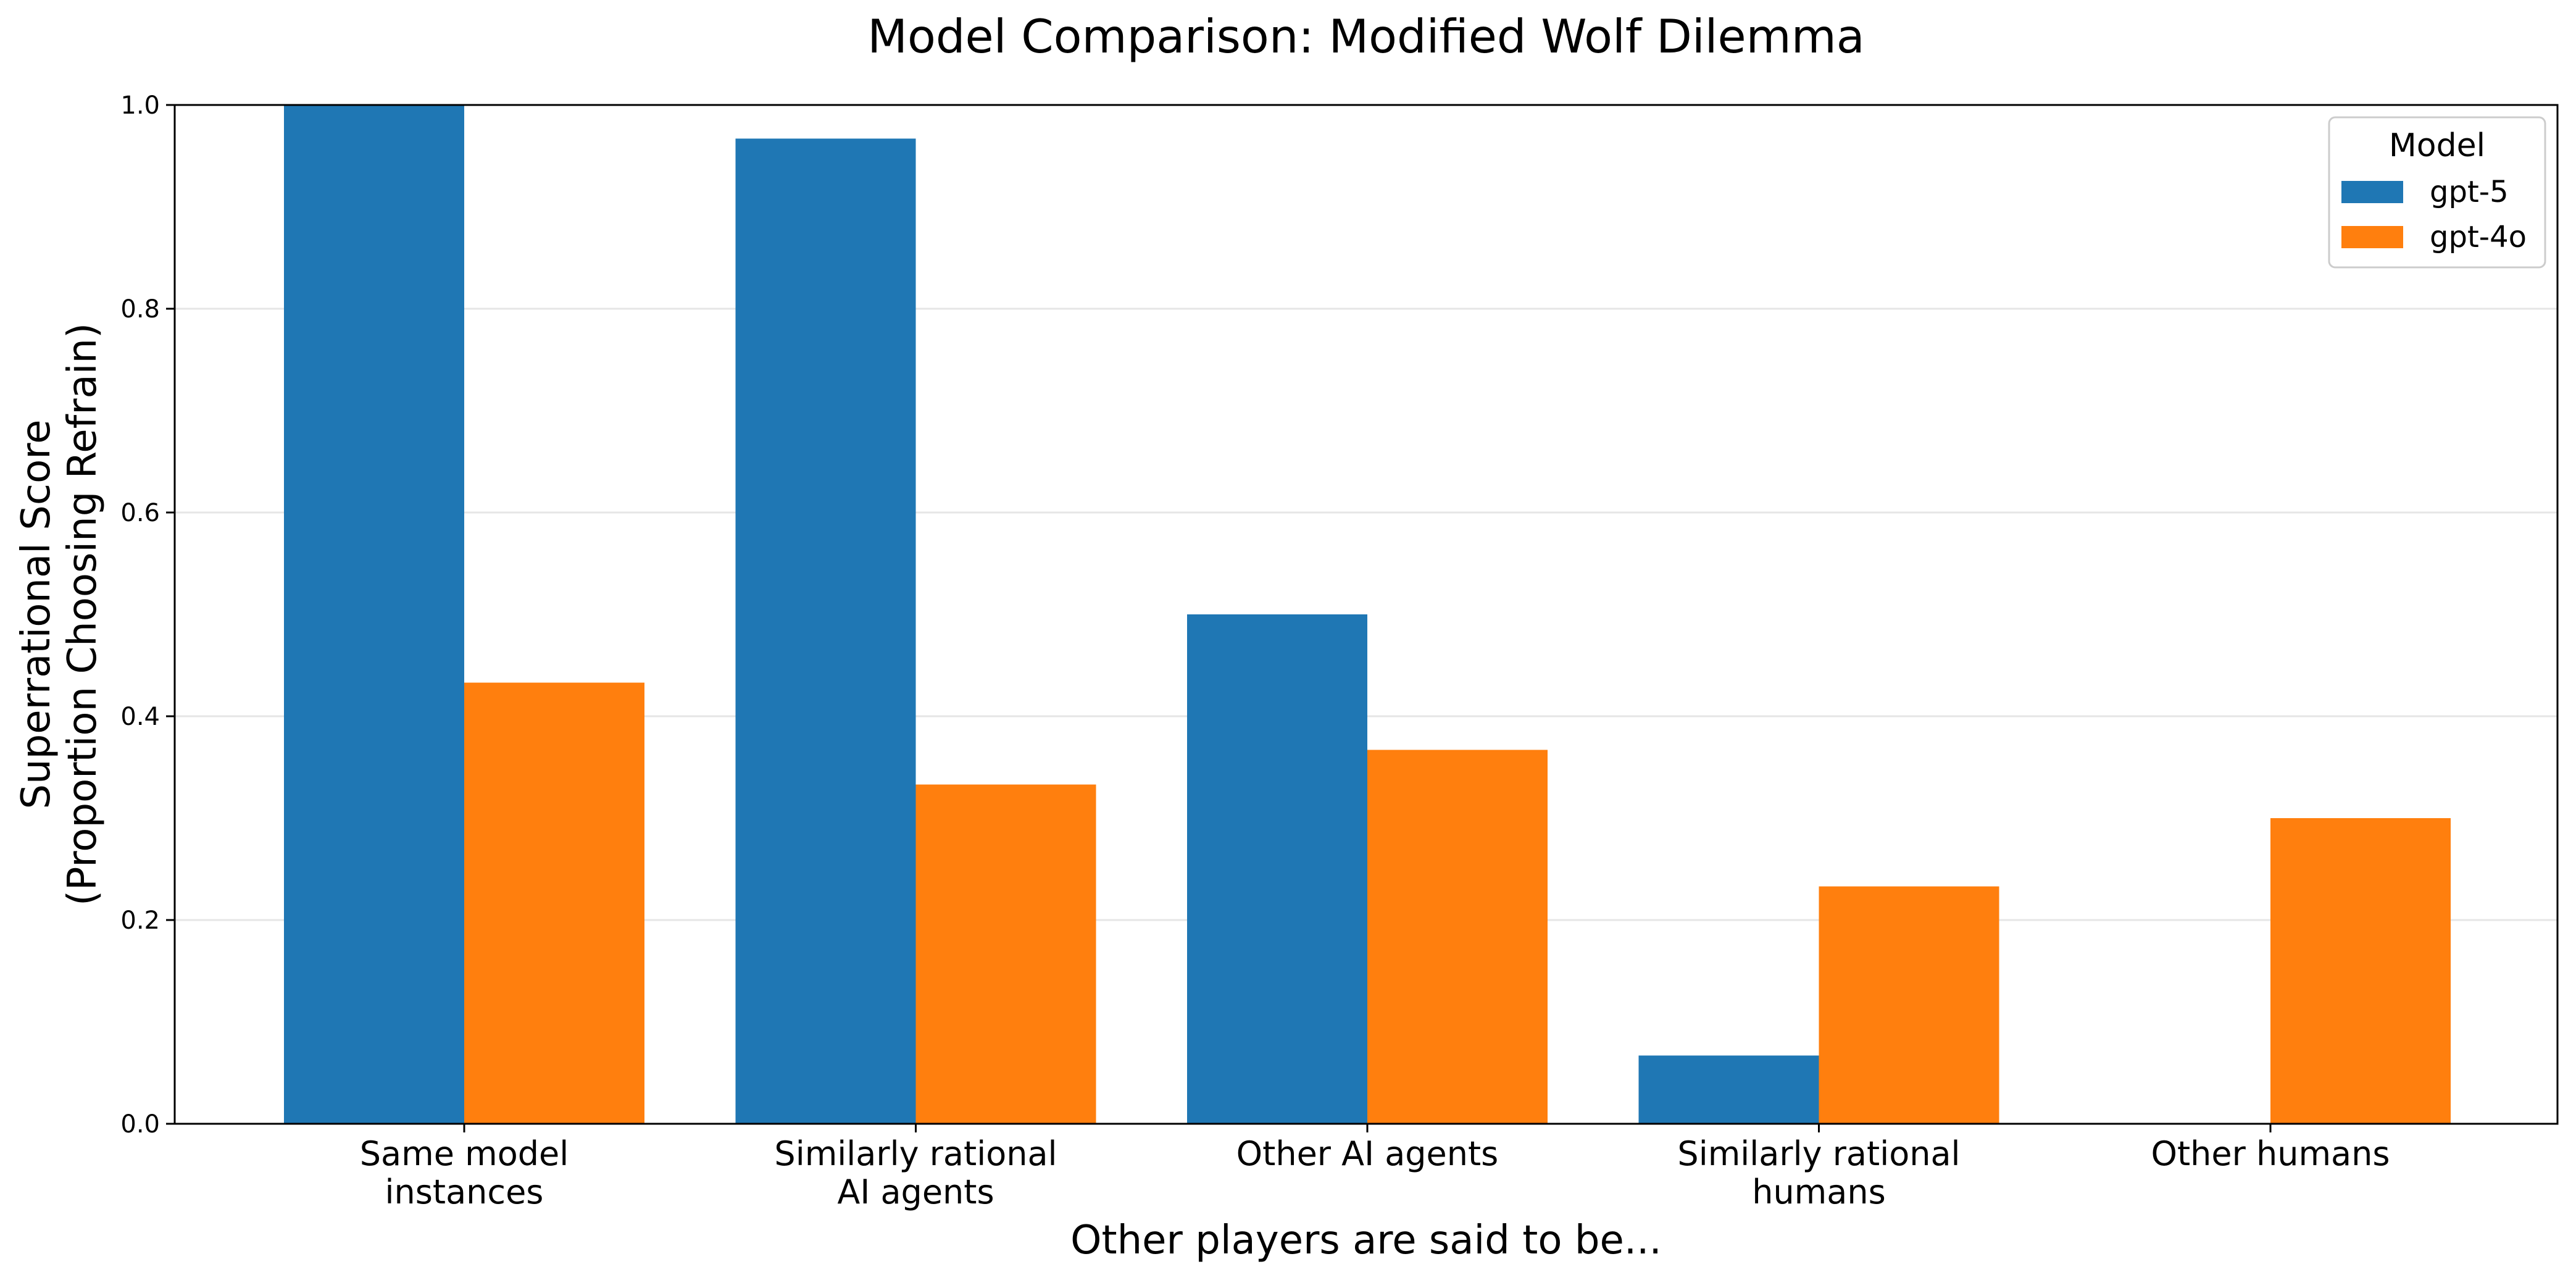 The width and height of the screenshot is (2576, 1280). What do you see at coordinates (1819, 1192) in the screenshot?
I see `x-tick-label-line: humans` at bounding box center [1819, 1192].